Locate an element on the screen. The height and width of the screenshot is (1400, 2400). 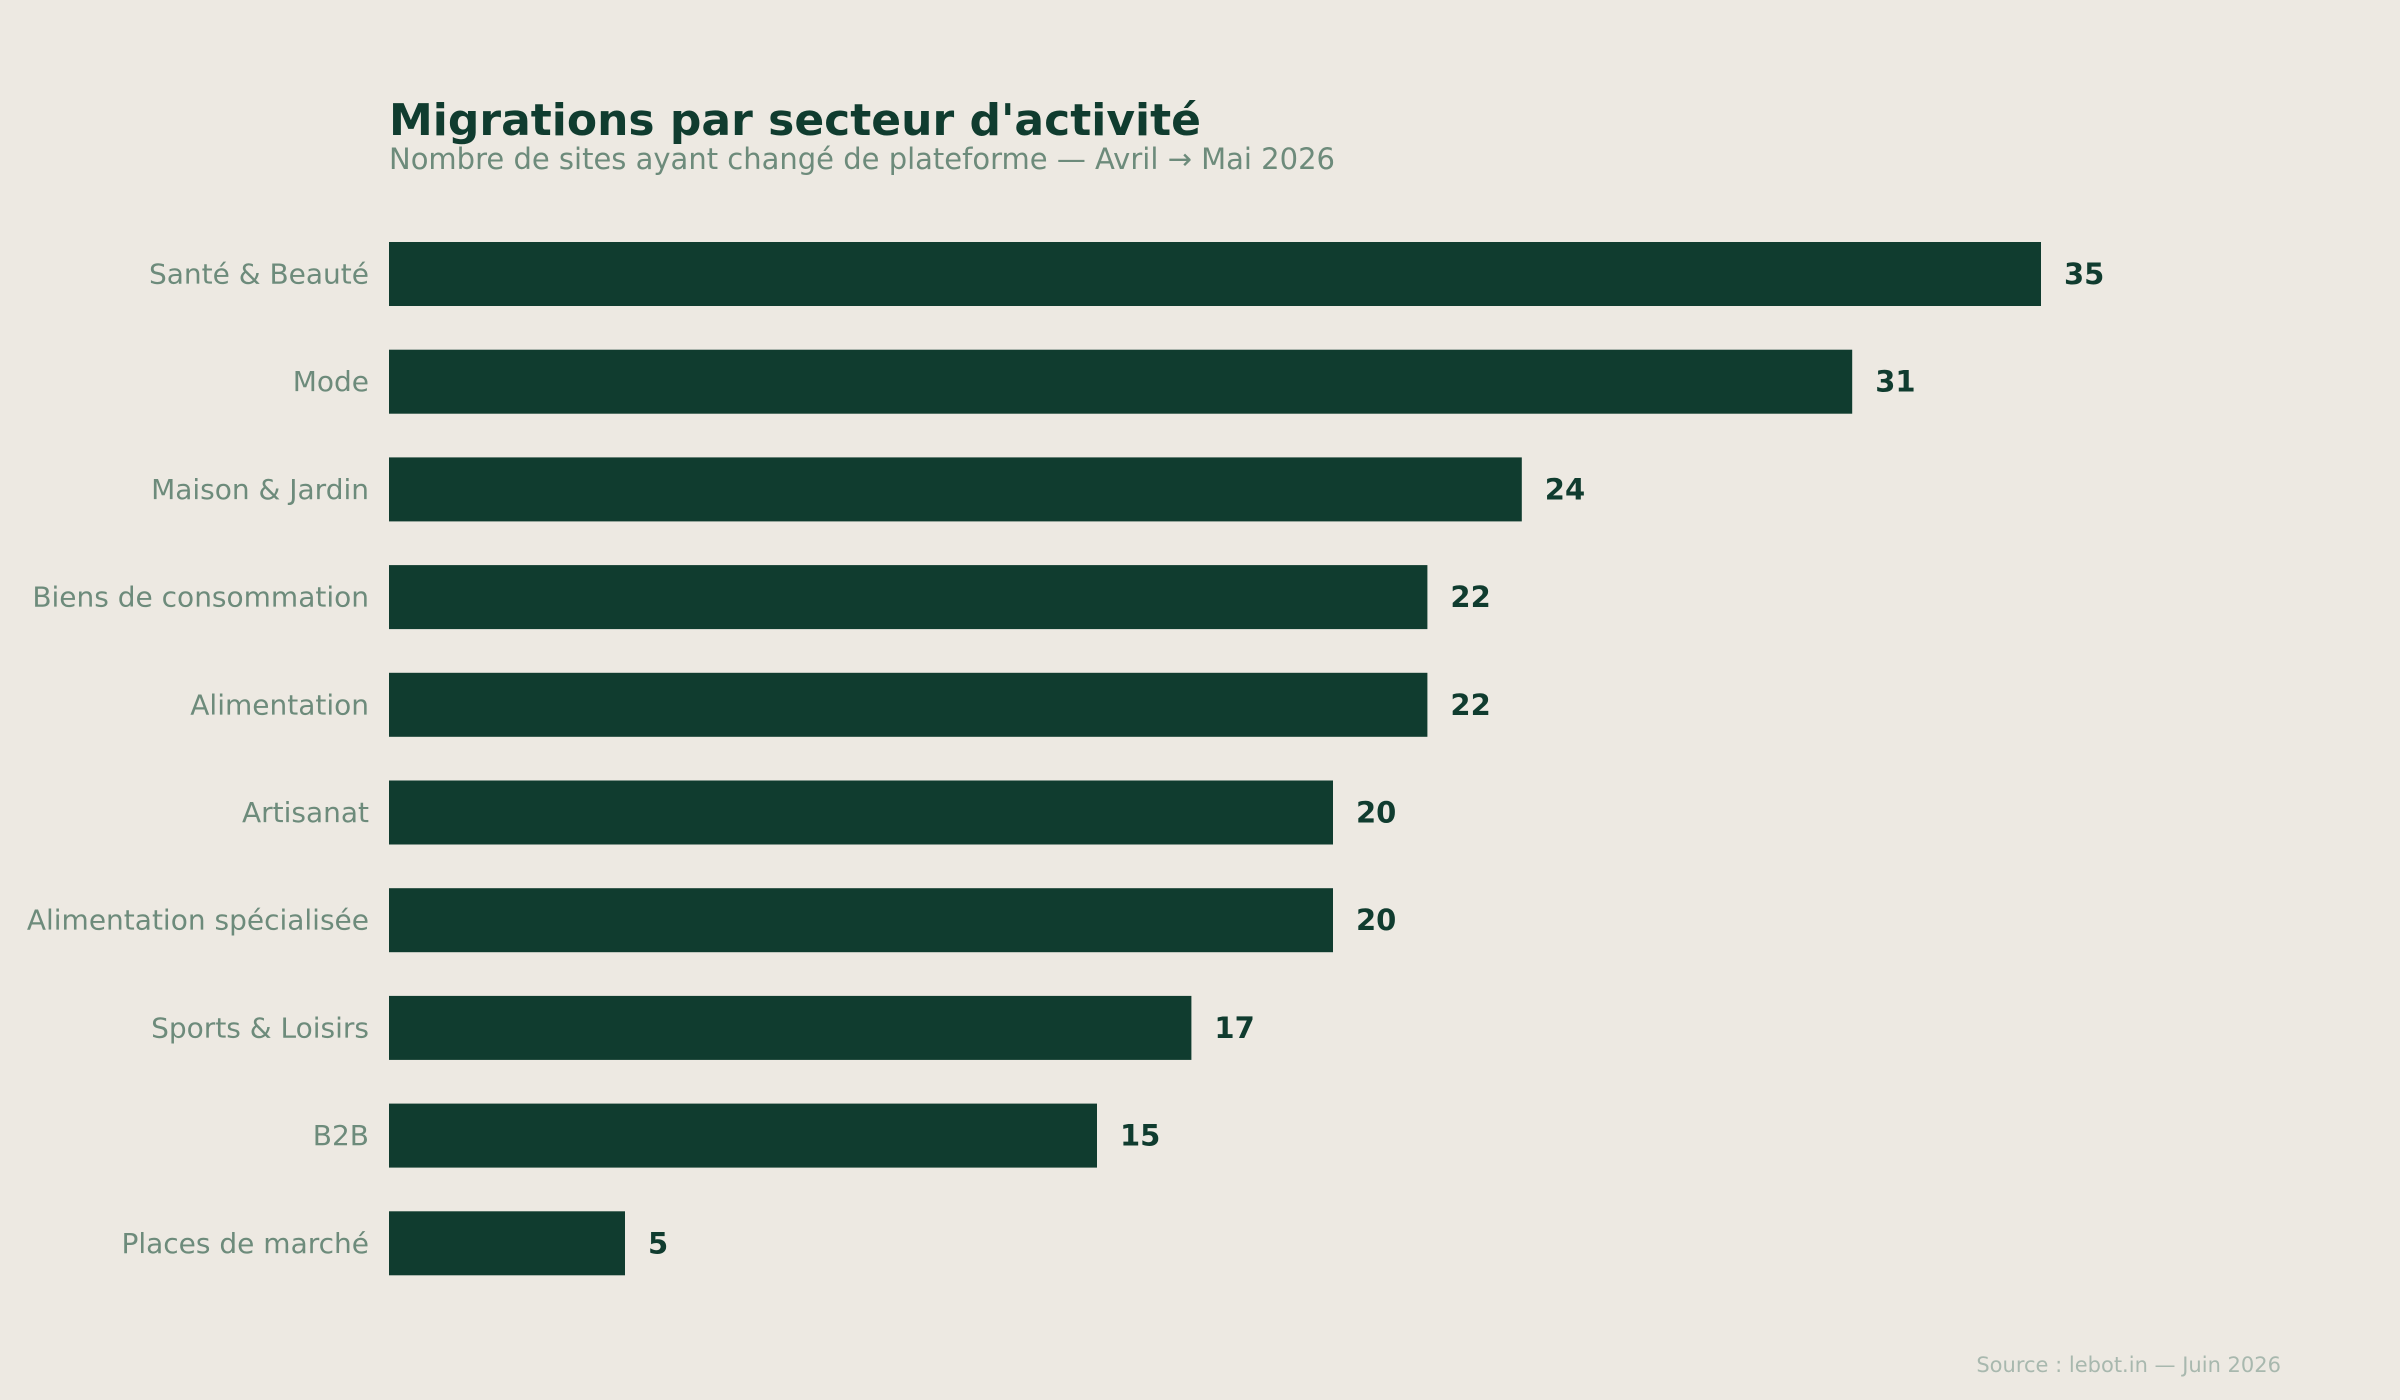
bar-row: Biens de consommation 22 is located at coordinates (761, 597).